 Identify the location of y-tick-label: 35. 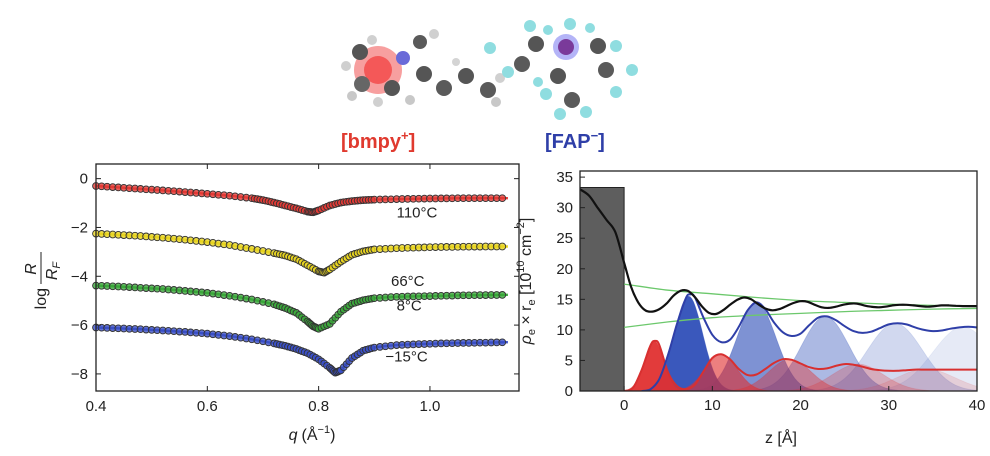
(564, 177).